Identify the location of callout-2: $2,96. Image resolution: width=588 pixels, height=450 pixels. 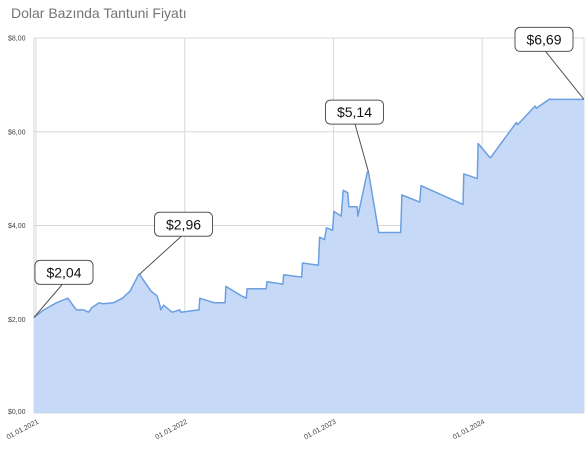
(176, 243).